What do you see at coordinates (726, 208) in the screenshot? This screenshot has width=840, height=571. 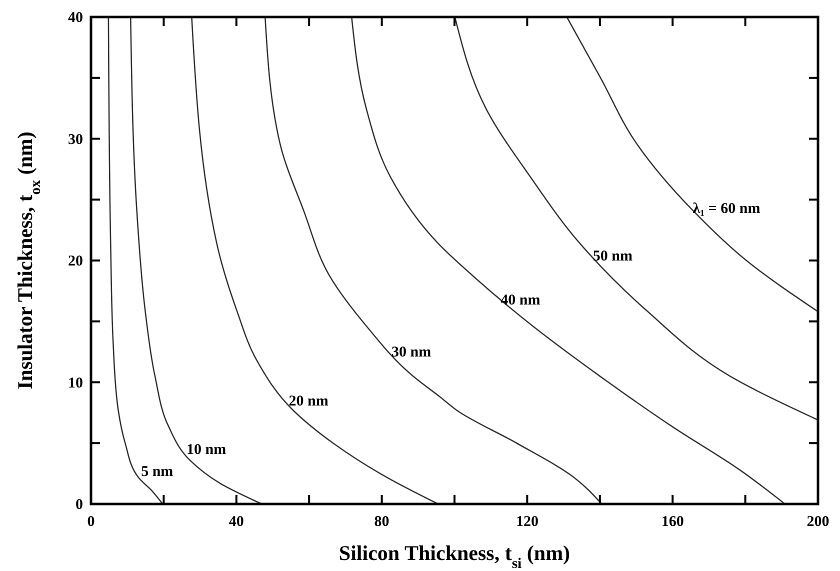 I see `series-label: λ₁ = 60 nm` at bounding box center [726, 208].